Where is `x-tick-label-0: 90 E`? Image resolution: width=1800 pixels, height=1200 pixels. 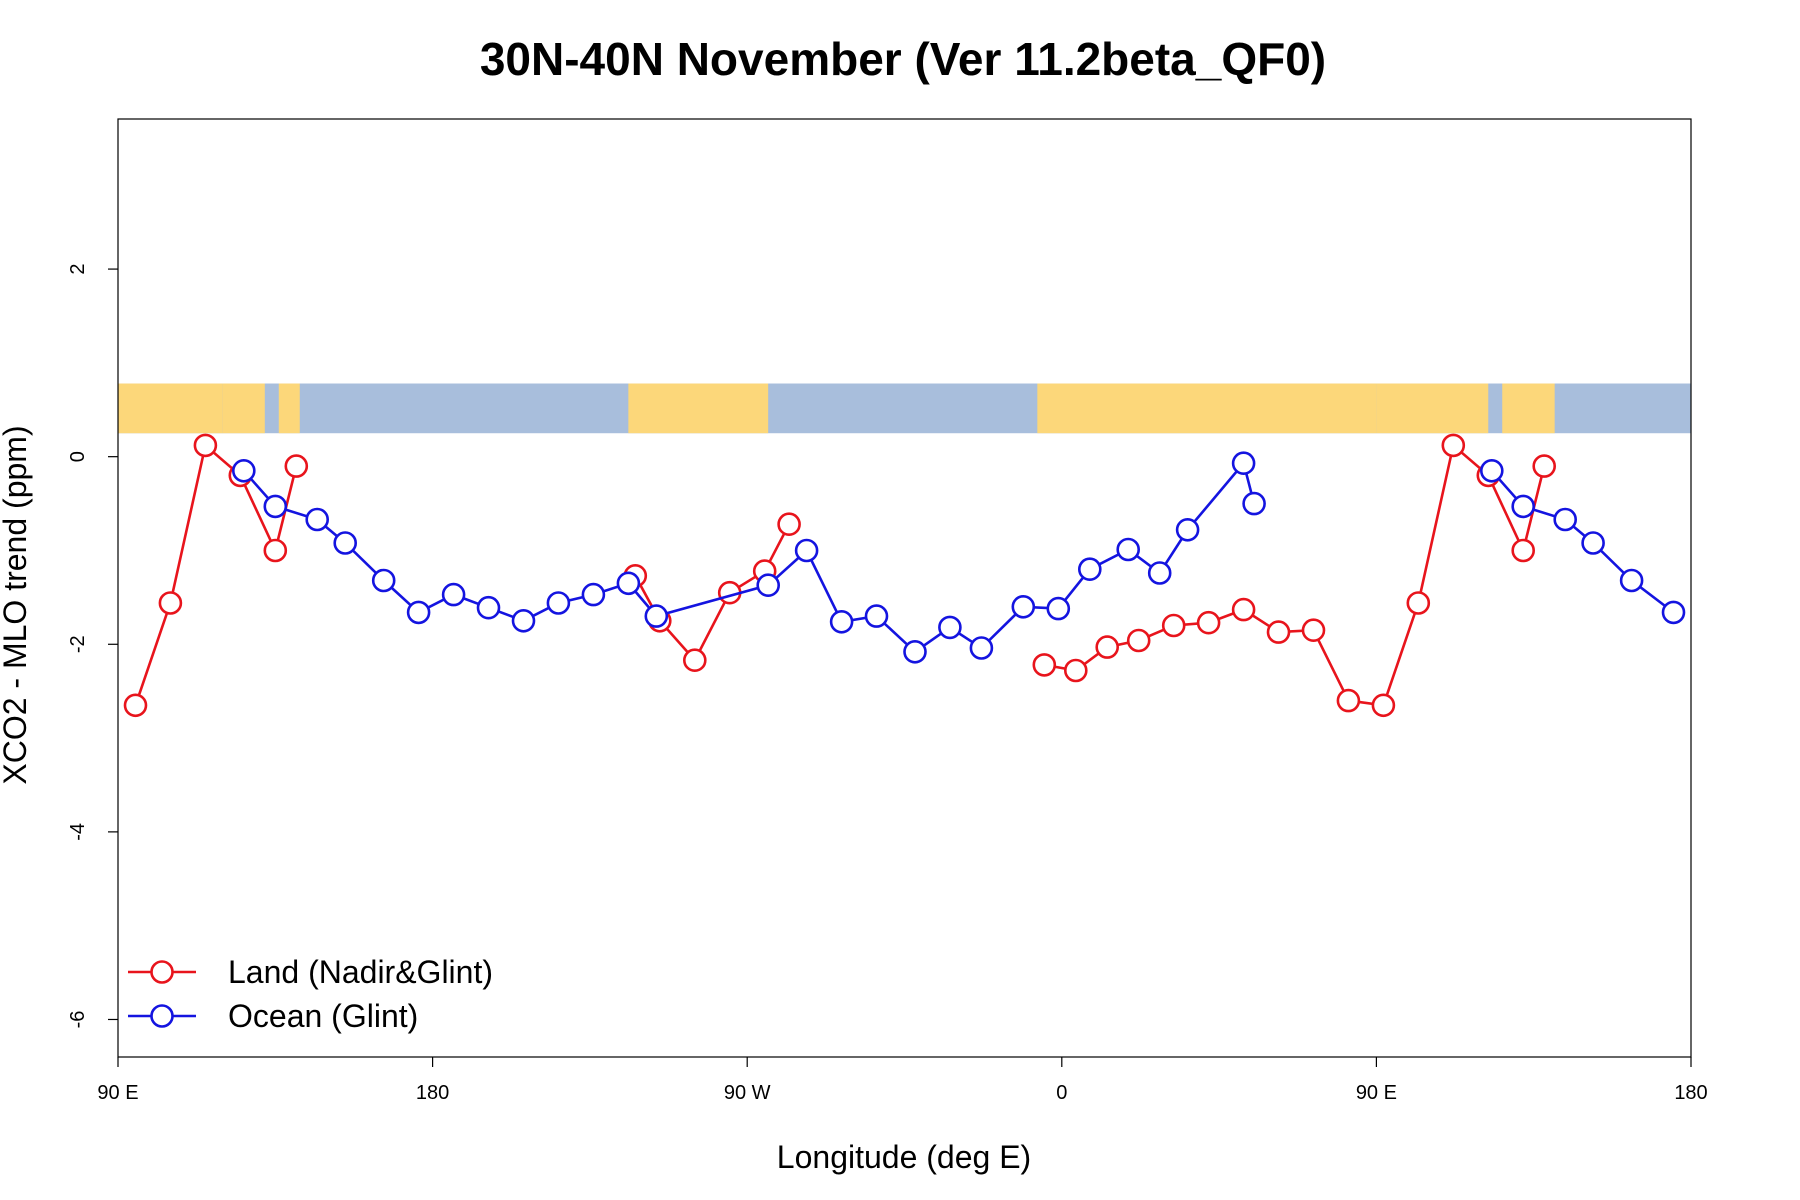
x-tick-label-0: 90 E is located at coordinates (117, 1093).